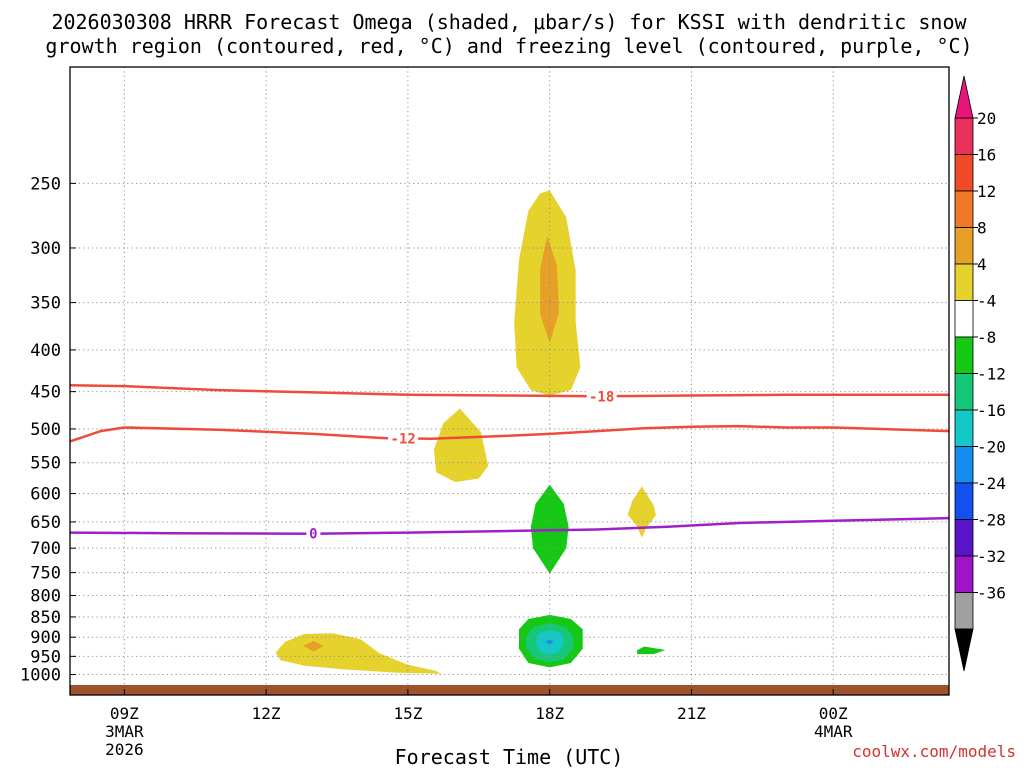 Image resolution: width=1024 pixels, height=768 pixels. I want to click on x-tick-label: 09Z, so click(124, 713).